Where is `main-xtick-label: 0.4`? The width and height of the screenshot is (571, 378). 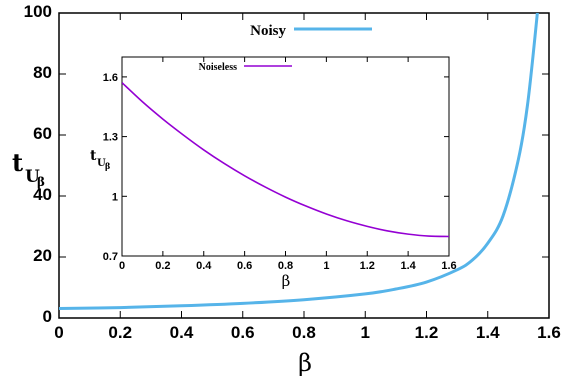 main-xtick-label: 0.4 is located at coordinates (182, 332).